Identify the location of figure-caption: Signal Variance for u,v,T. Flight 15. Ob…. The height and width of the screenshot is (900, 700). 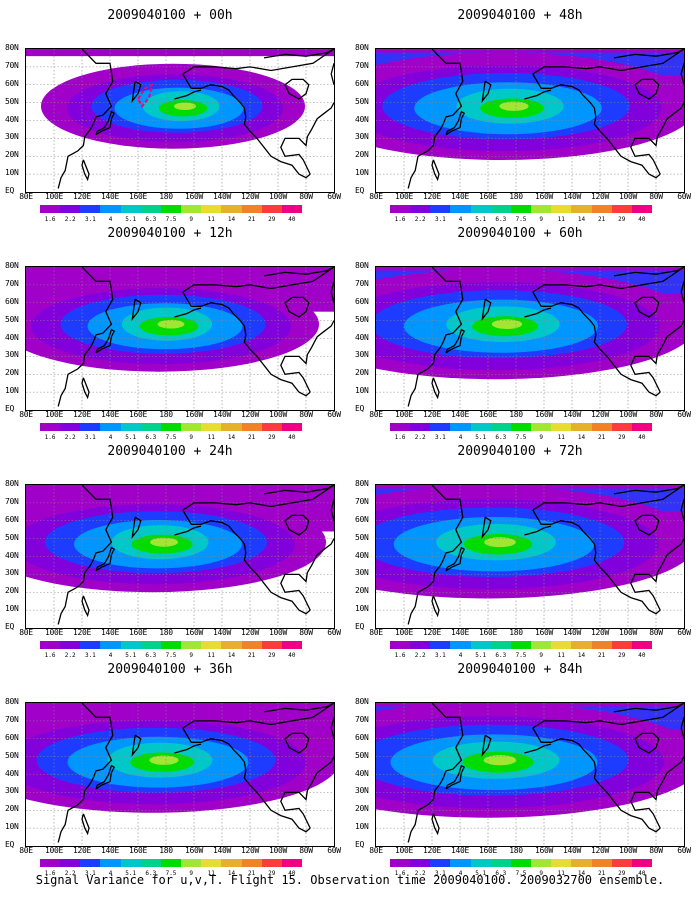
(350, 880).